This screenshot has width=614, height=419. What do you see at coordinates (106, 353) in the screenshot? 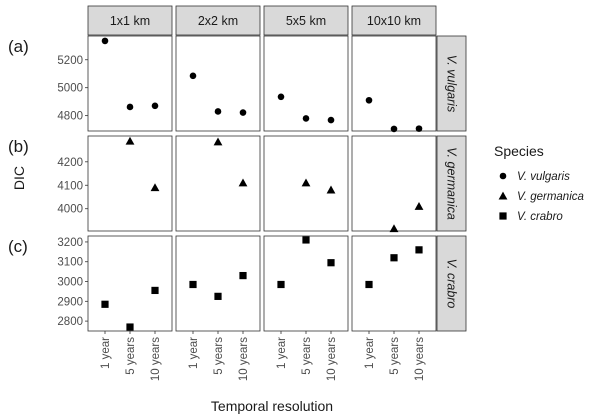
I see `x-tick-label-0-0: 1 year` at bounding box center [106, 353].